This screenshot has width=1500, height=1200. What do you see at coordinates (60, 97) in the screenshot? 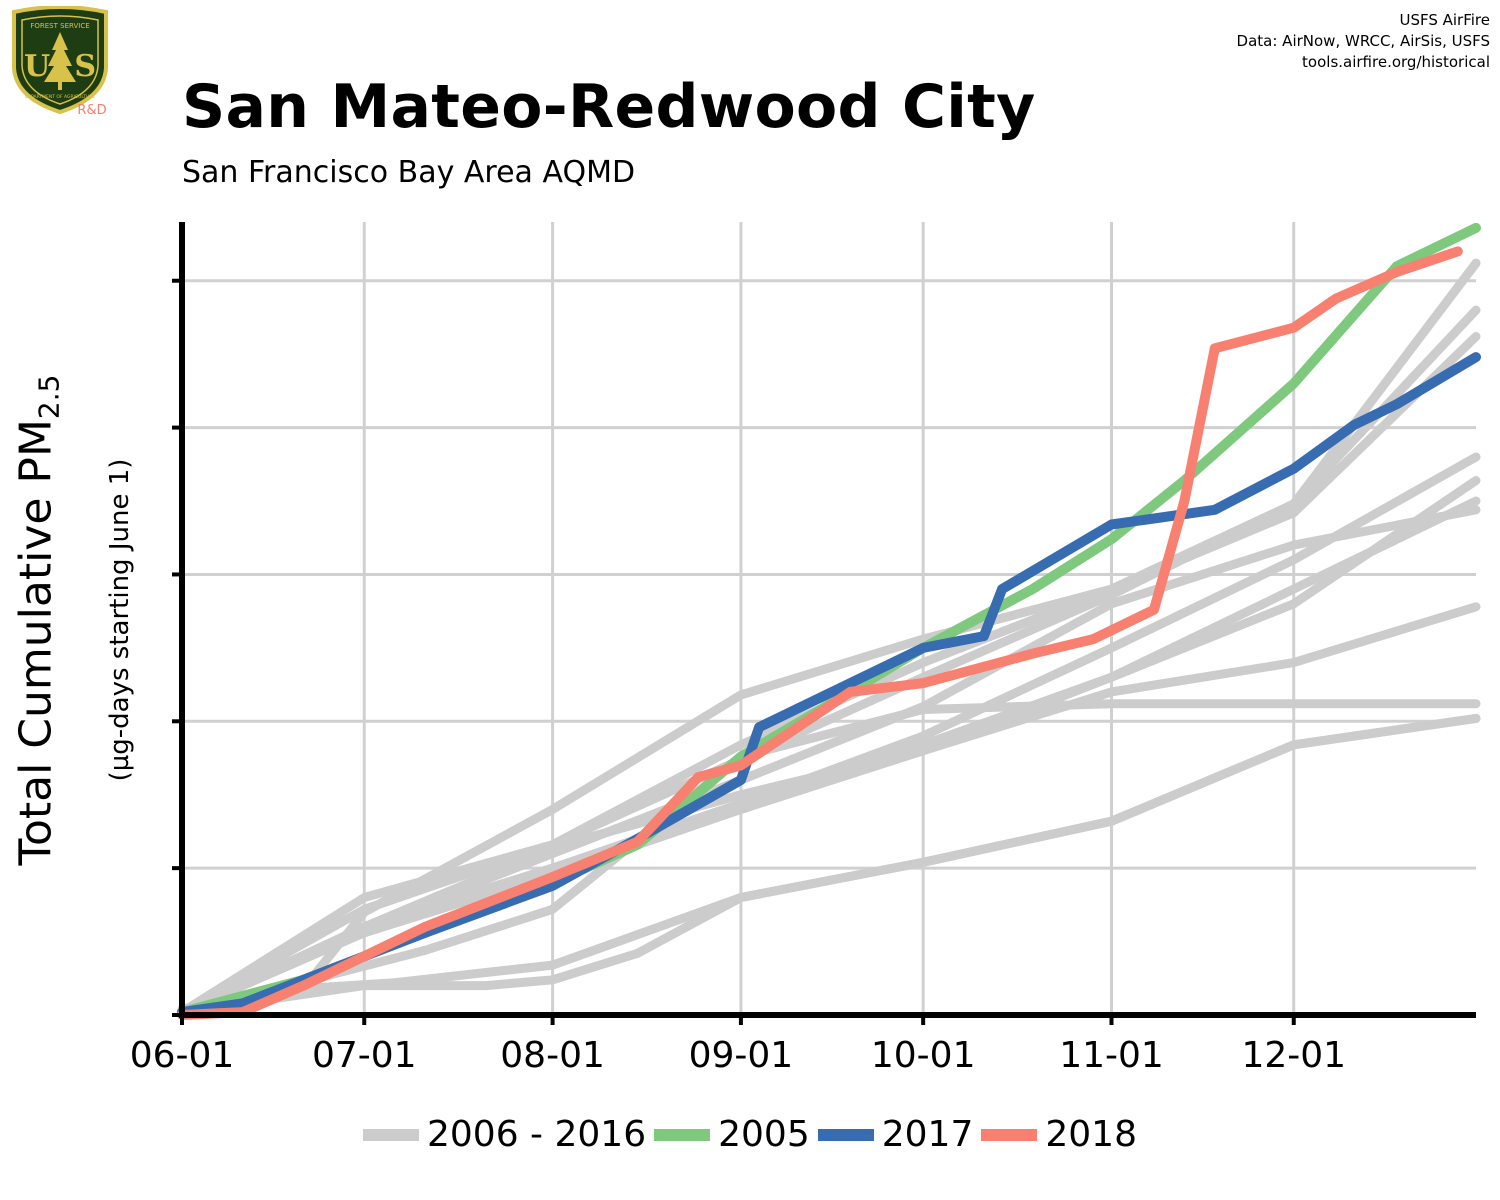
I see `logo-bottom-text: DEPARTMENT OF AGRICULTURE` at bounding box center [60, 97].